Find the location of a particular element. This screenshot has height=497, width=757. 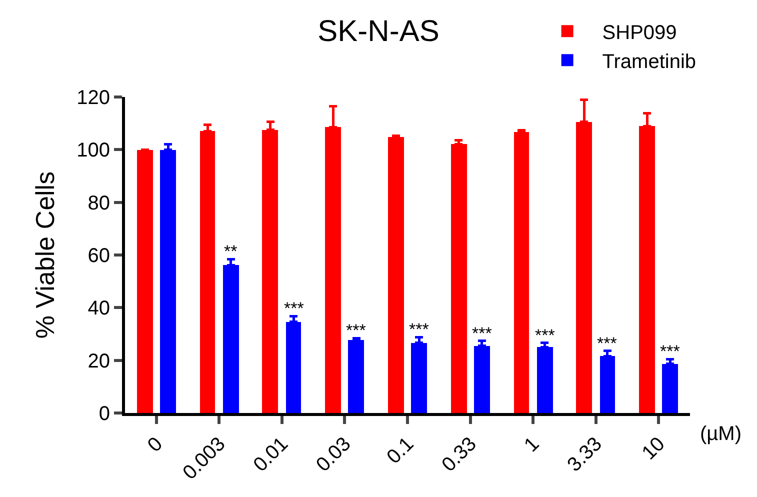

y-tick-label: 120 is located at coordinates (93, 98).